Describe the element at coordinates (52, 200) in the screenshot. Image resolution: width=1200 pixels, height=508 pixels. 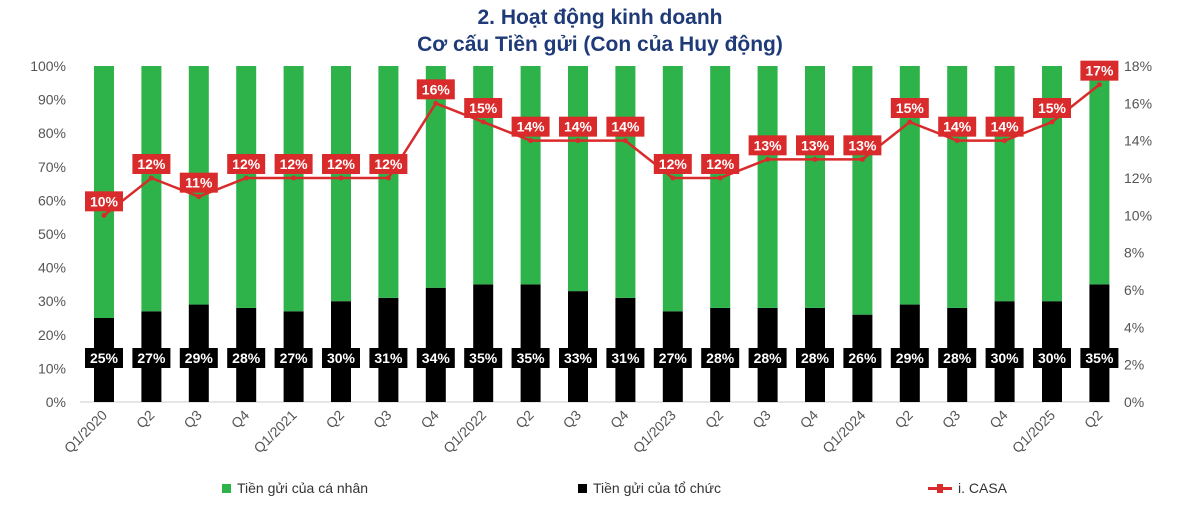
I see `y-left-tick-label: 60%` at that location.